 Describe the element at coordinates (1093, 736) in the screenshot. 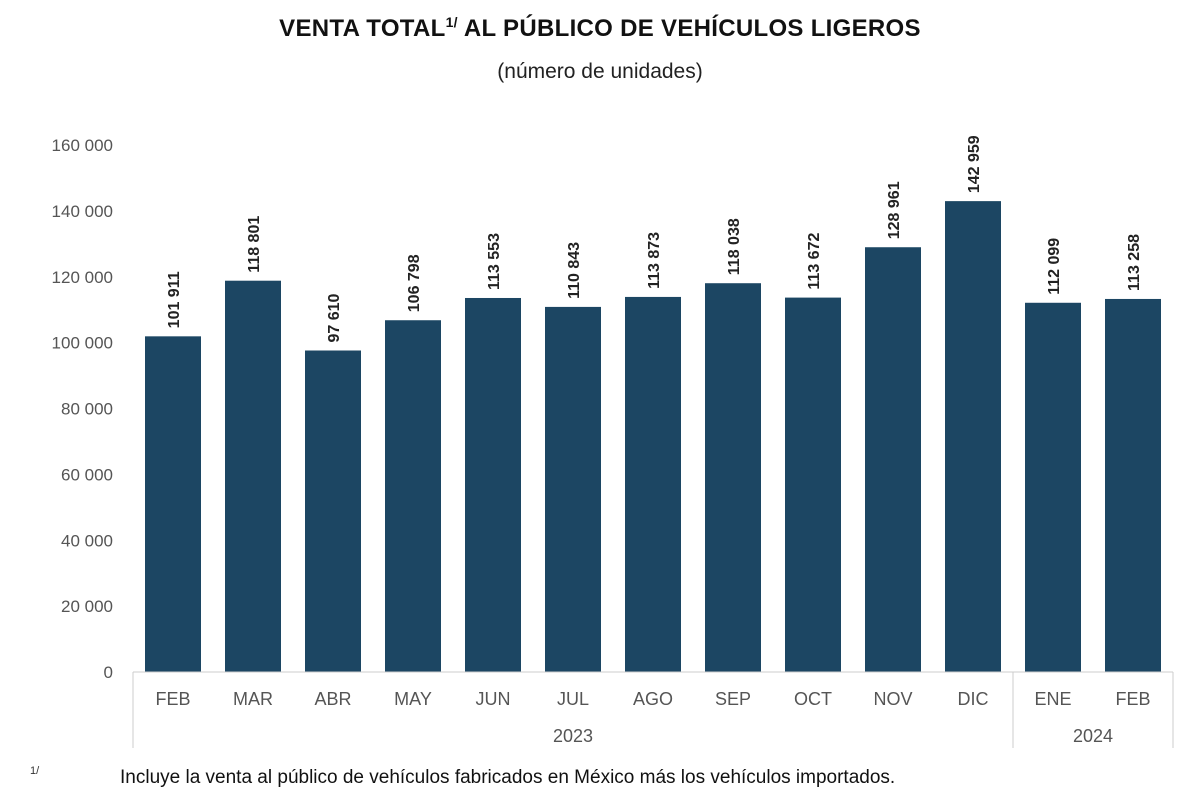

I see `year-label: 2024` at that location.